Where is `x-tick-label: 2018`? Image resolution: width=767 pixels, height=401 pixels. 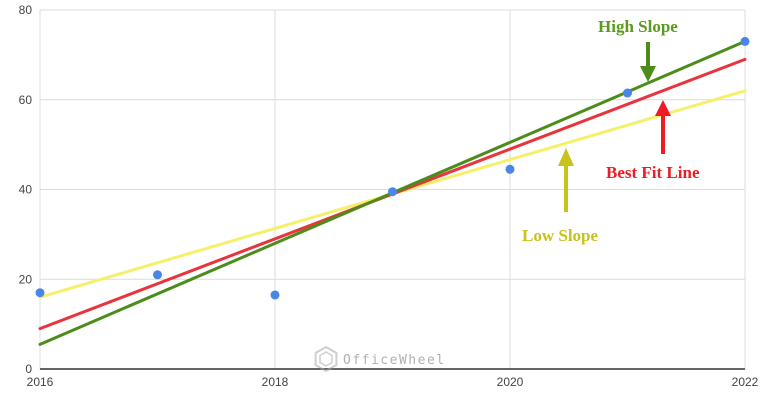 x-tick-label: 2018 is located at coordinates (275, 382).